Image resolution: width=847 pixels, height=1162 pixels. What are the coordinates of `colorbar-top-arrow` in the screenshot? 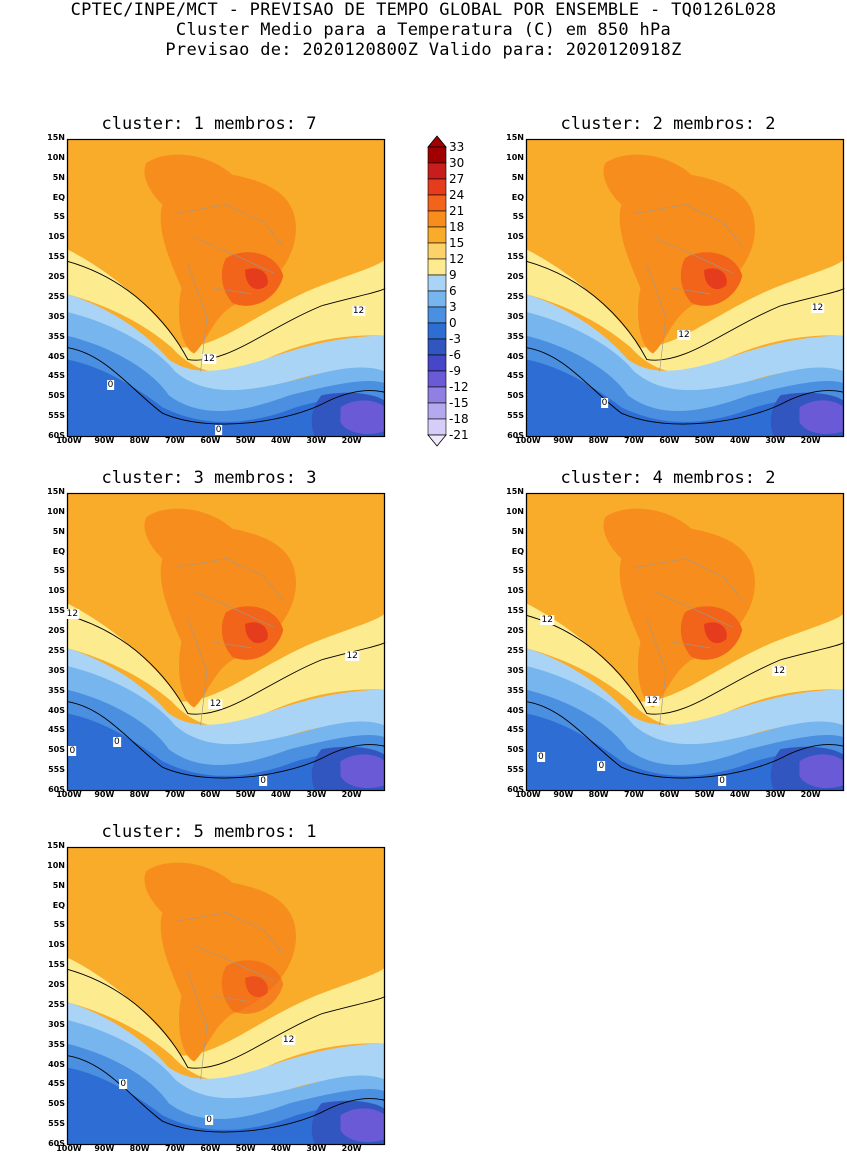 It's located at (437, 141).